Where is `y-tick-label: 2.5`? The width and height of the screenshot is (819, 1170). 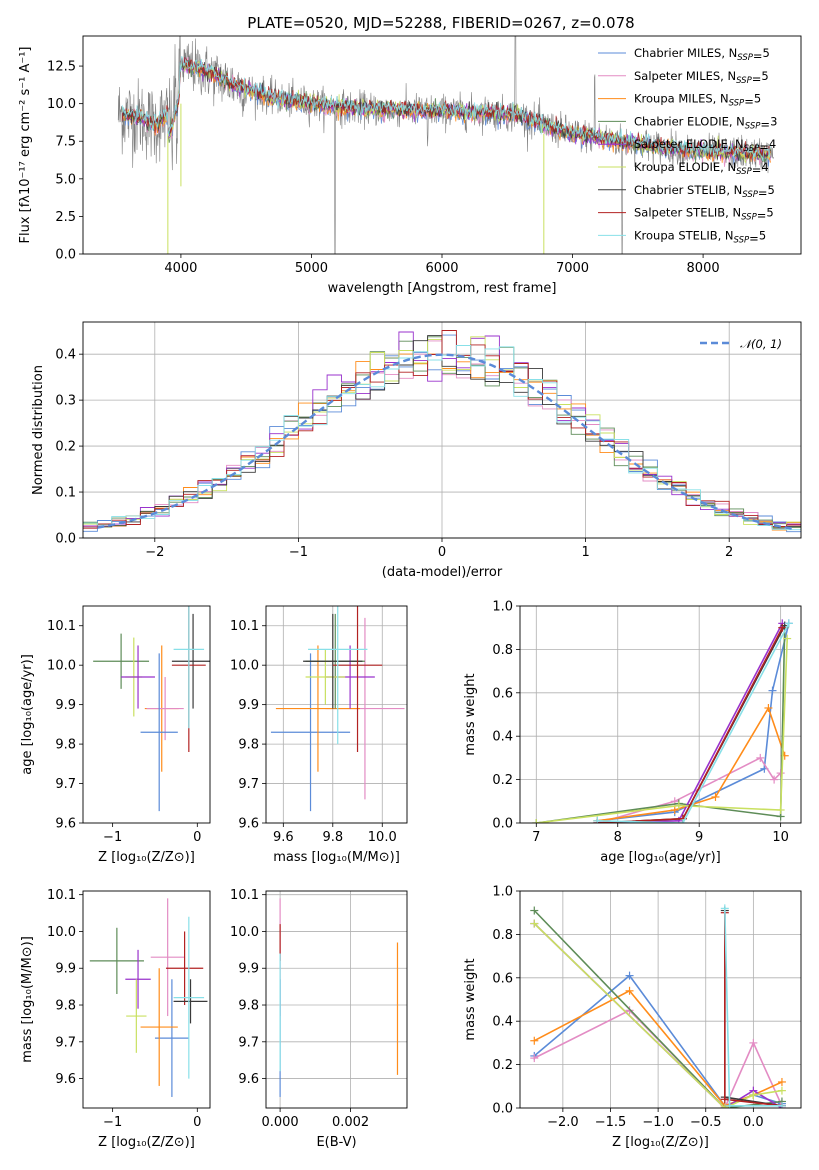 y-tick-label: 2.5 is located at coordinates (65, 217).